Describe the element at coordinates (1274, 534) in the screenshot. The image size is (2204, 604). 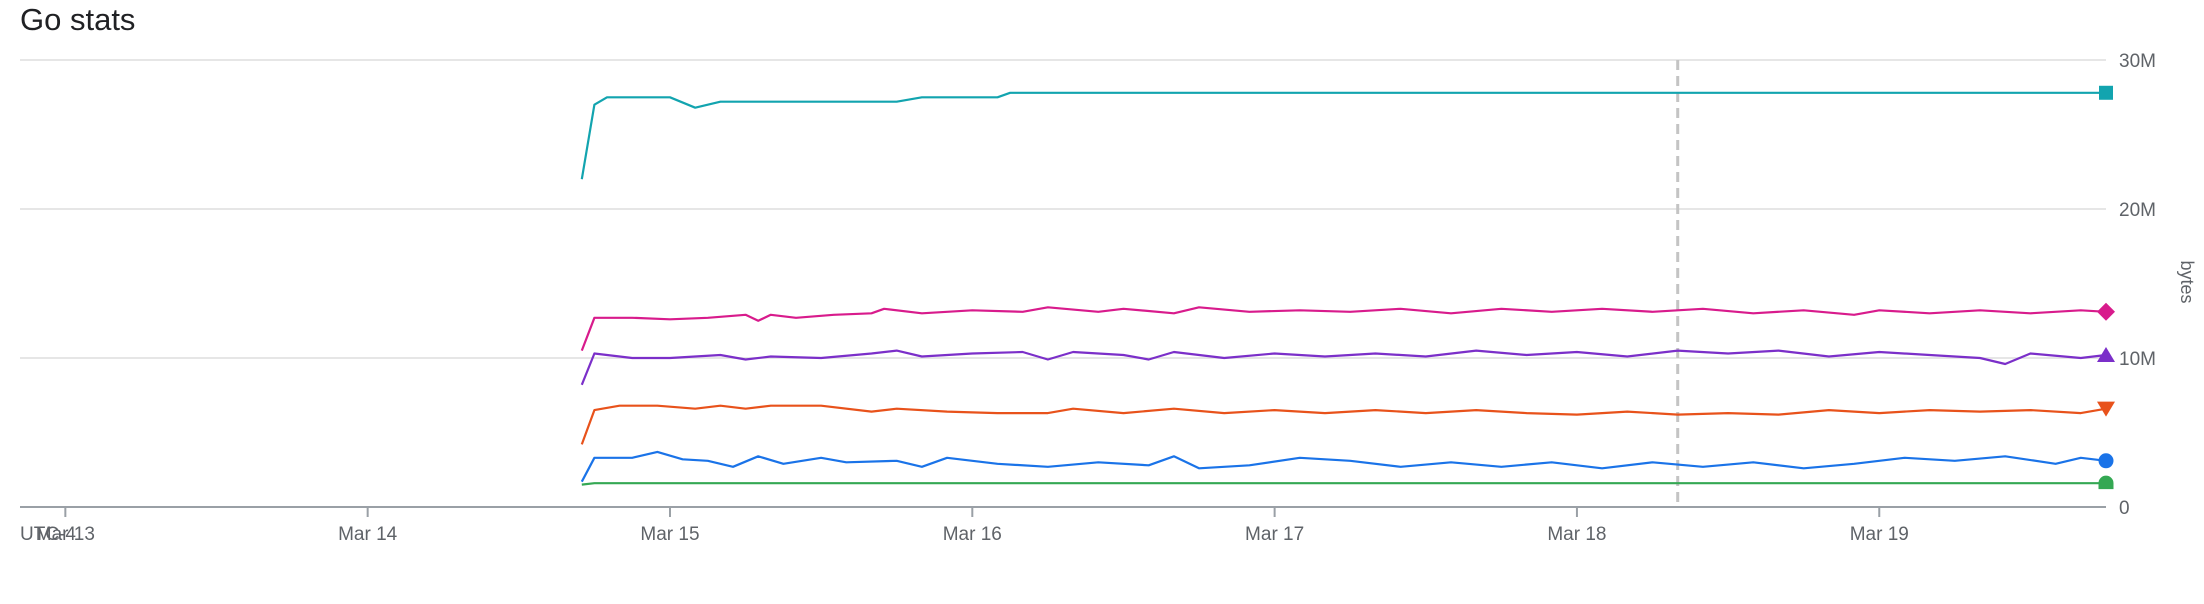
I see `x-tick-label: Mar 17` at that location.